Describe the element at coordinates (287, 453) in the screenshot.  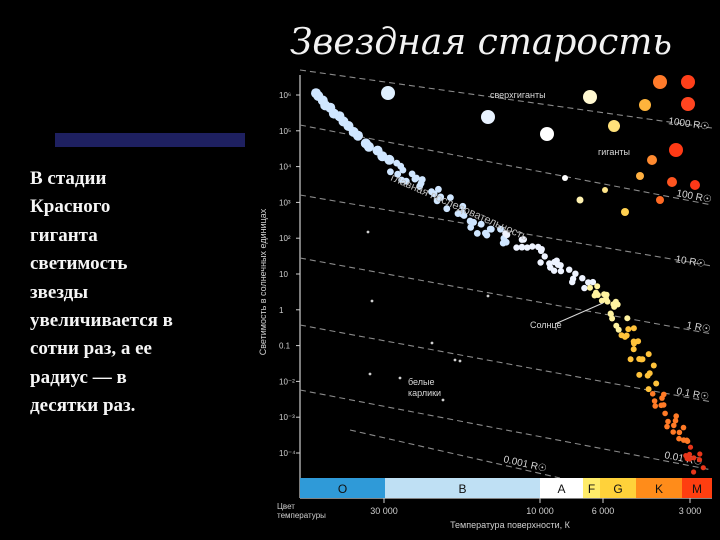
I see `y-tick-label: 10⁻⁴` at that location.